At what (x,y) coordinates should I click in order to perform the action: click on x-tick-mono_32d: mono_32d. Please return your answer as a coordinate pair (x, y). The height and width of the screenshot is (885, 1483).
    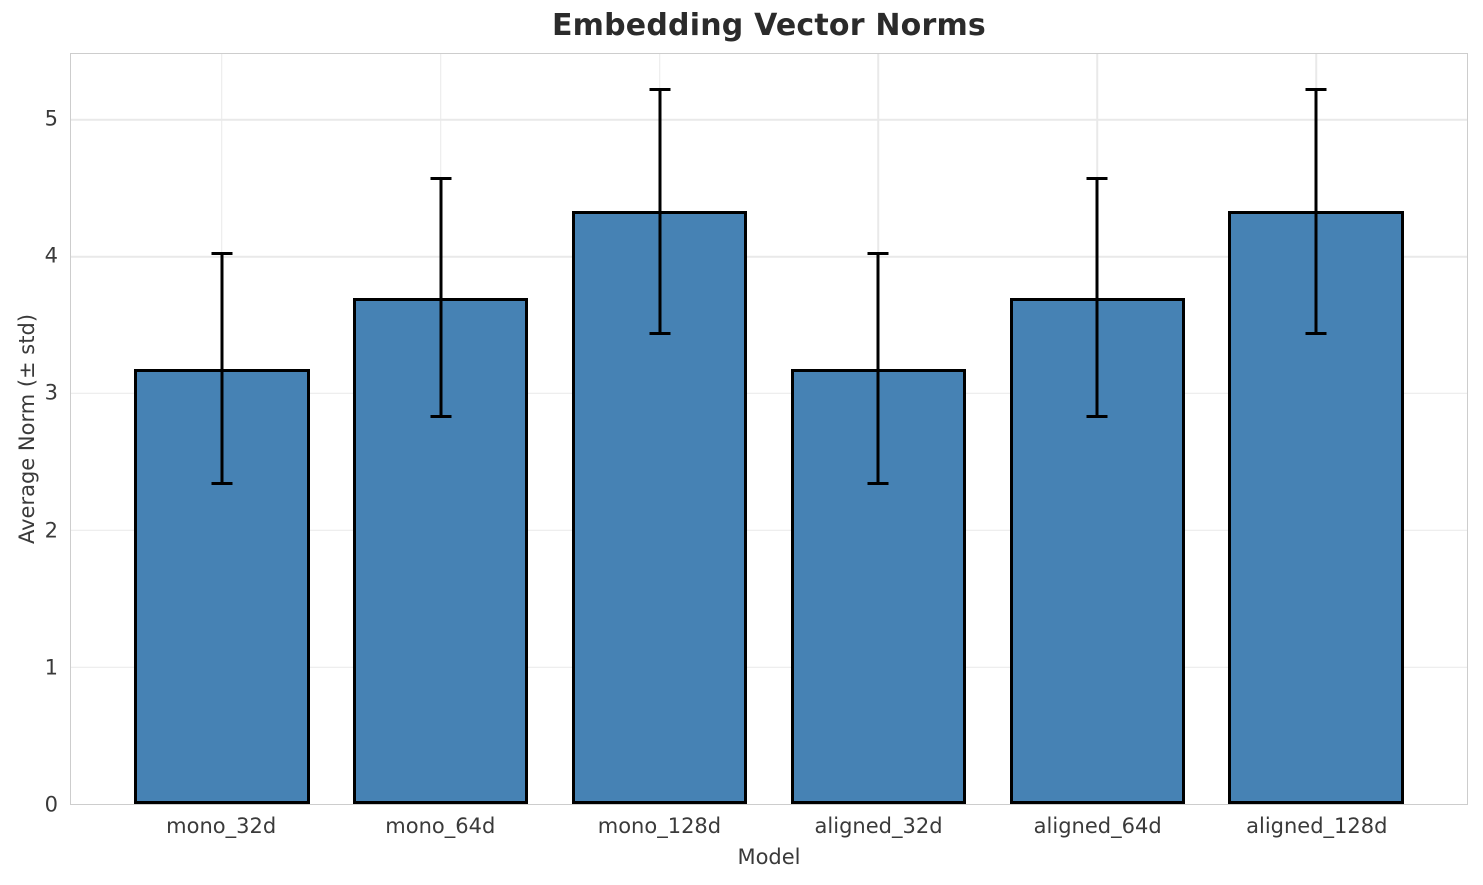
    Looking at the image, I should click on (221, 826).